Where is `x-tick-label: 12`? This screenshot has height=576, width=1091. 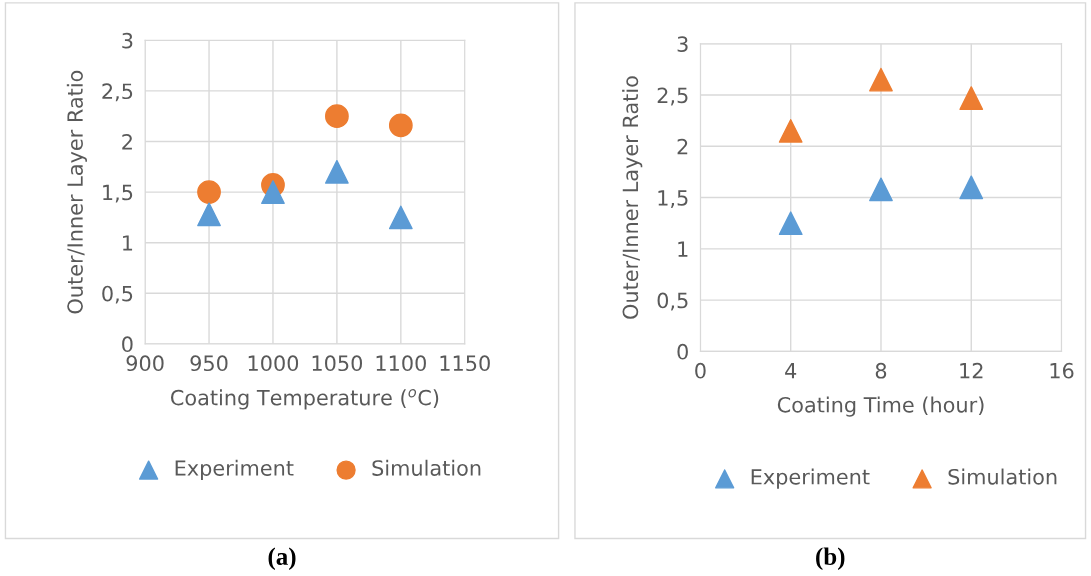 x-tick-label: 12 is located at coordinates (971, 370).